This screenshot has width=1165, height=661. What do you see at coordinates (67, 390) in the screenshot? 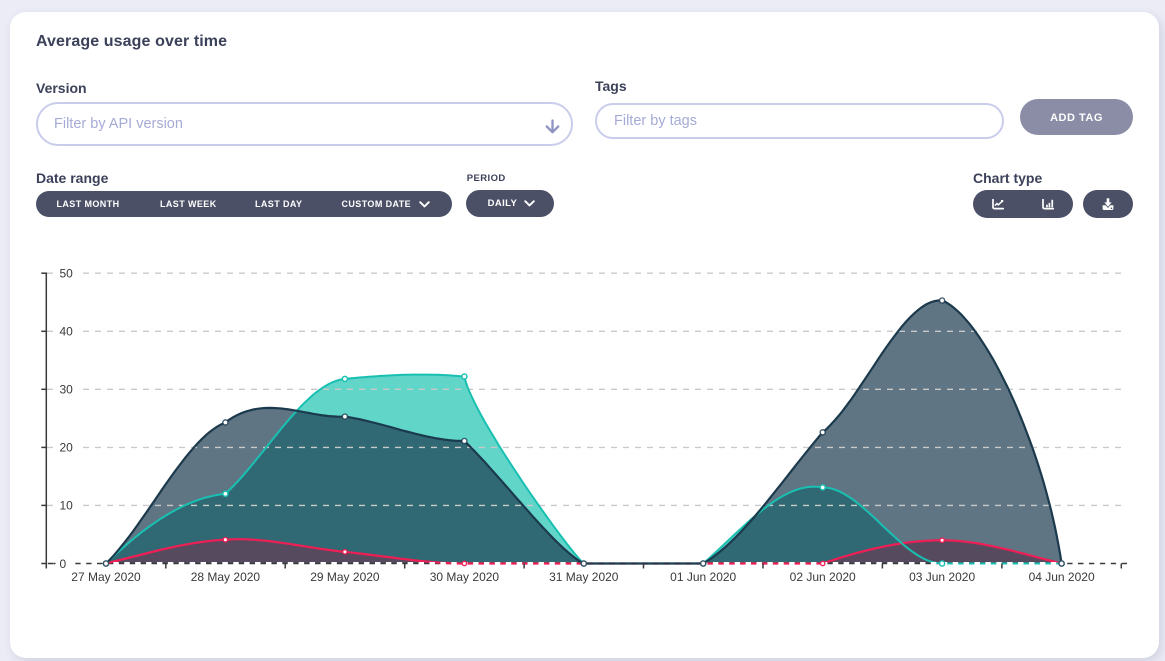
I see `svg-text: 30` at bounding box center [67, 390].